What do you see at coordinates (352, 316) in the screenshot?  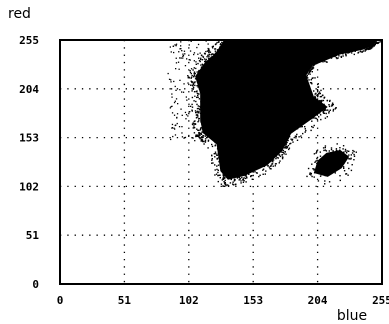 I see `x-axis-label: blue` at bounding box center [352, 316].